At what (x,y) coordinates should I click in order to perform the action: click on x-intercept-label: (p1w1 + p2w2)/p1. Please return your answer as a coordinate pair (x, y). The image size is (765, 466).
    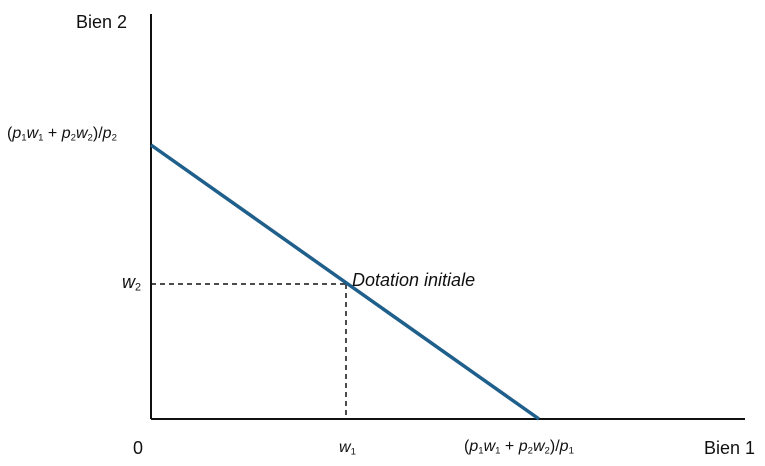
    Looking at the image, I should click on (519, 447).